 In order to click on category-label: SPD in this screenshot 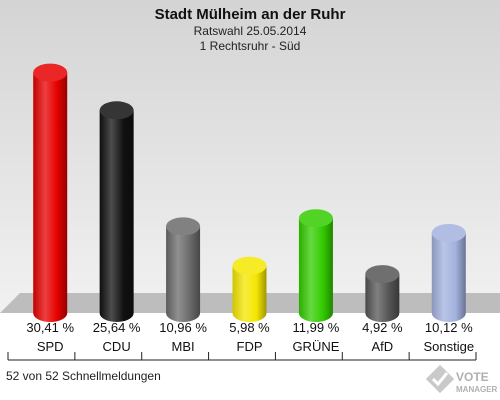, I will do `click(50, 346)`.